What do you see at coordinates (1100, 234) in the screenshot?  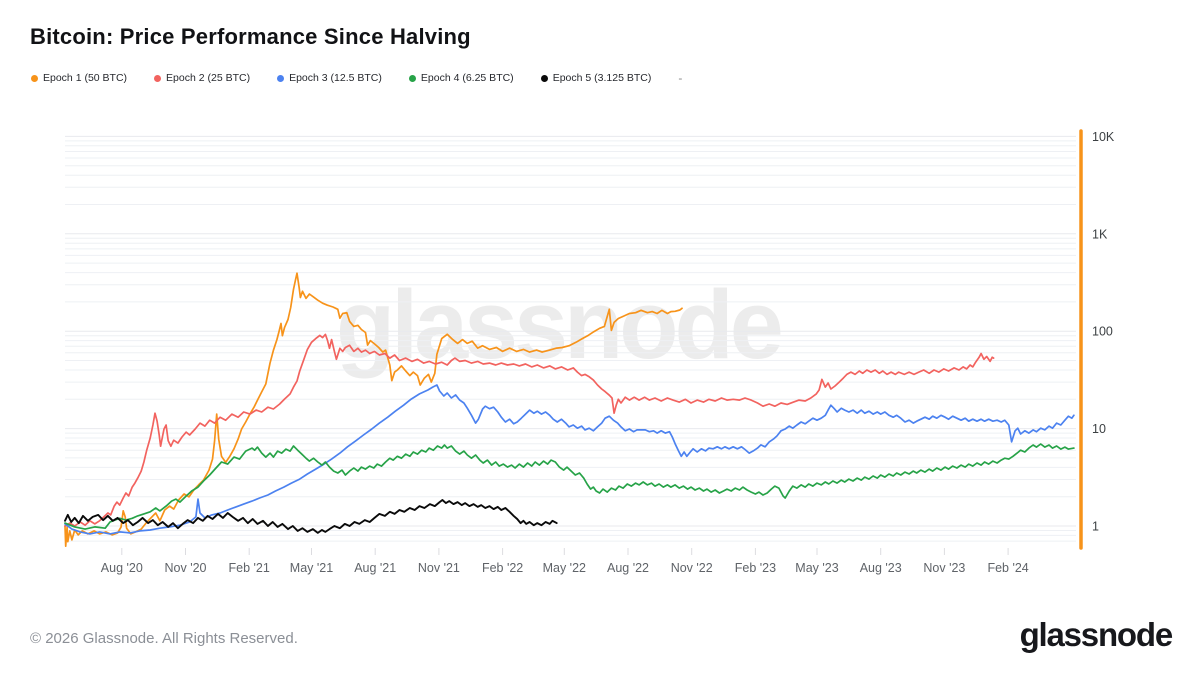 I see `y-axis-tick-label: 1K` at bounding box center [1100, 234].